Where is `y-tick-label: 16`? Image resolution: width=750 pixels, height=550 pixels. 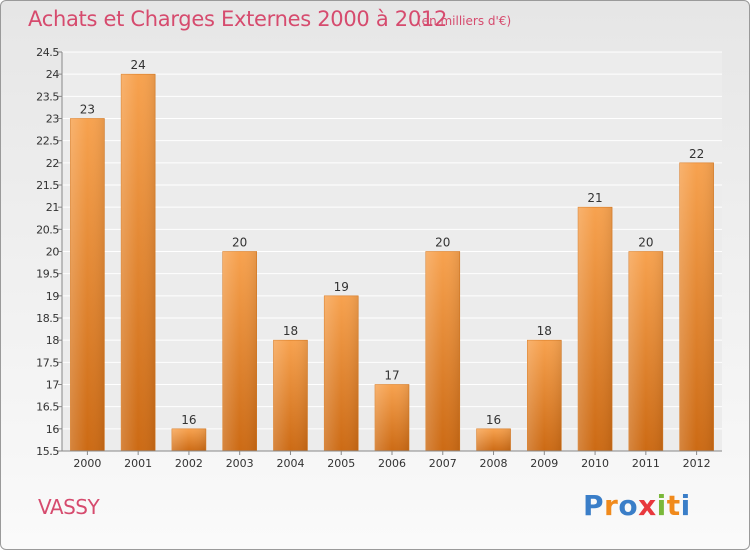
y-tick-label: 16 is located at coordinates (53, 429).